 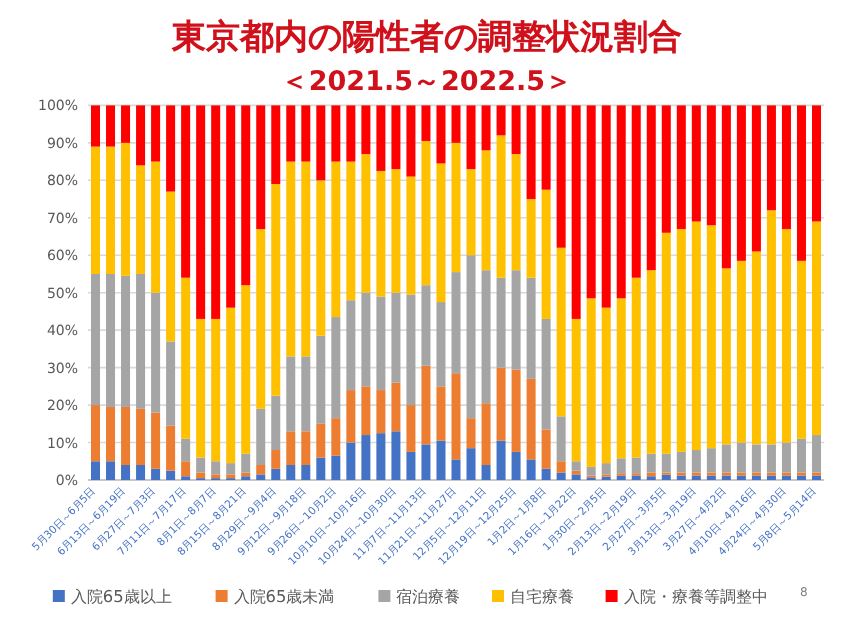 I want to click on legend-label: 入院65歳未満, so click(x=284, y=596).